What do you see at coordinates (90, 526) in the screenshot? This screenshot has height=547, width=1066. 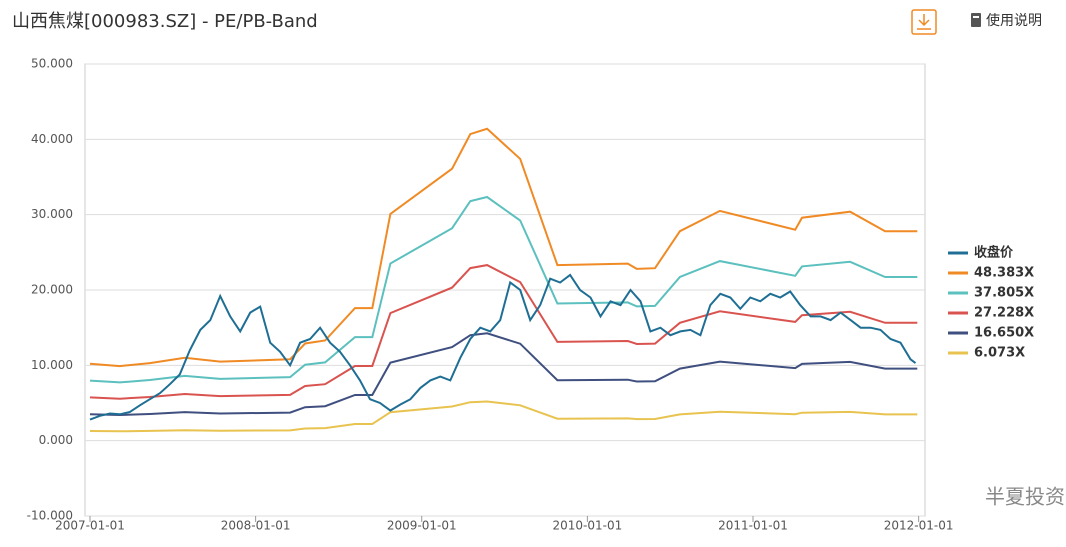 I see `x-tick-label: 2007-01-01` at bounding box center [90, 526].